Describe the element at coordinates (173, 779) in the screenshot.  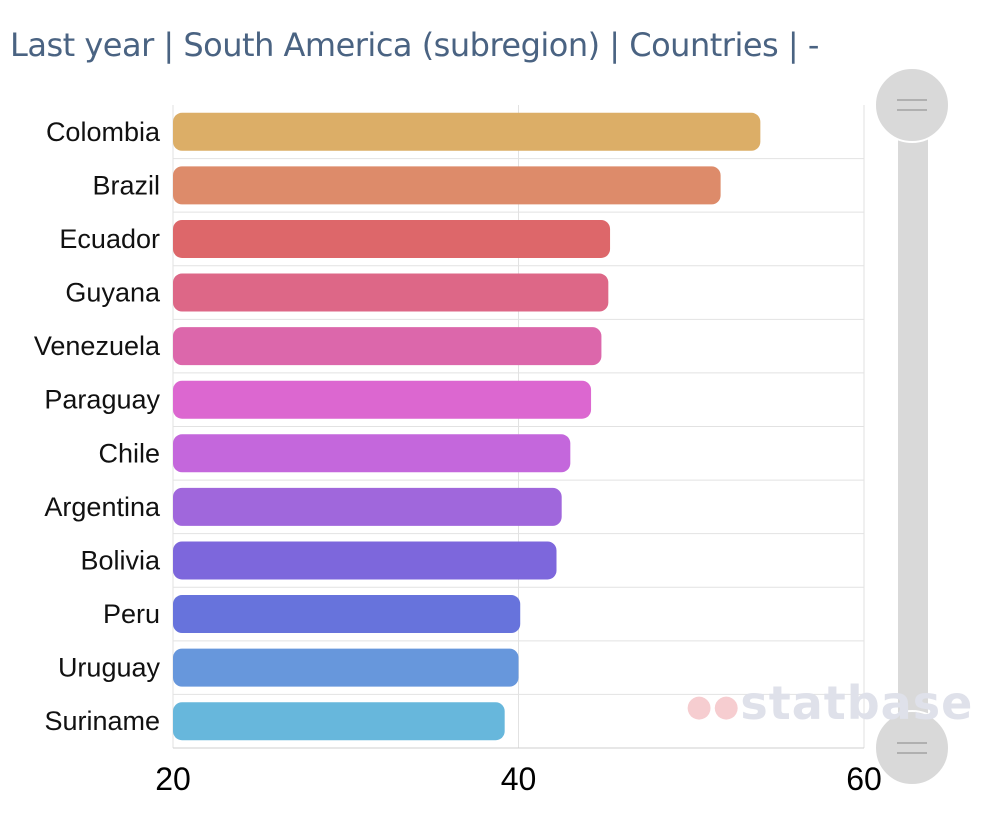
I see `x-tick-label: 20` at that location.